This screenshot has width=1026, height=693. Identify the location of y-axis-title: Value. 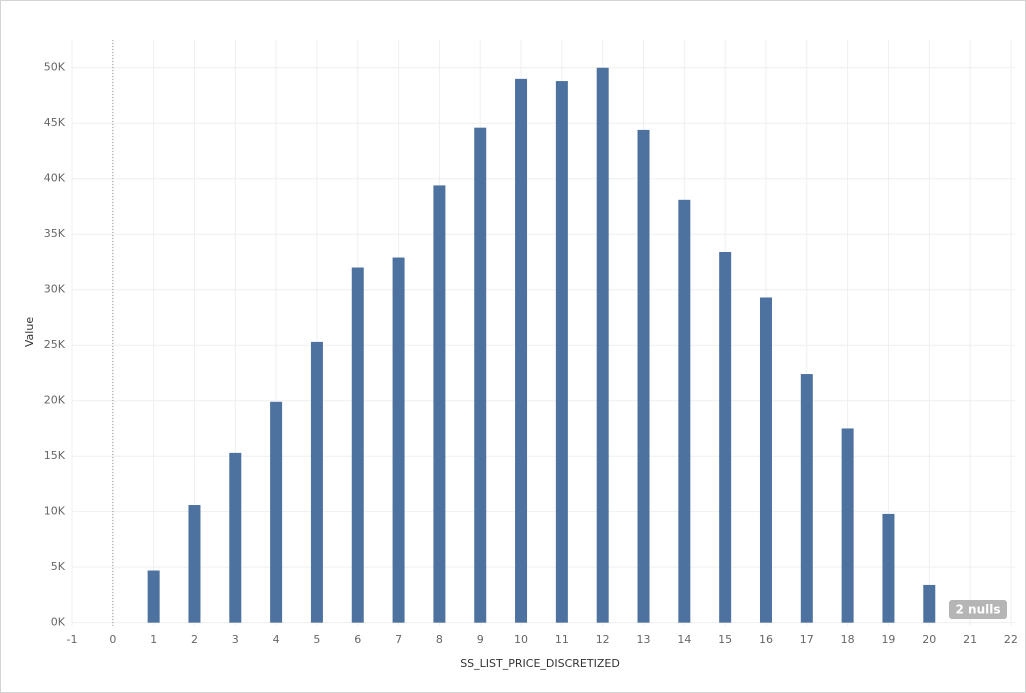
(29, 332).